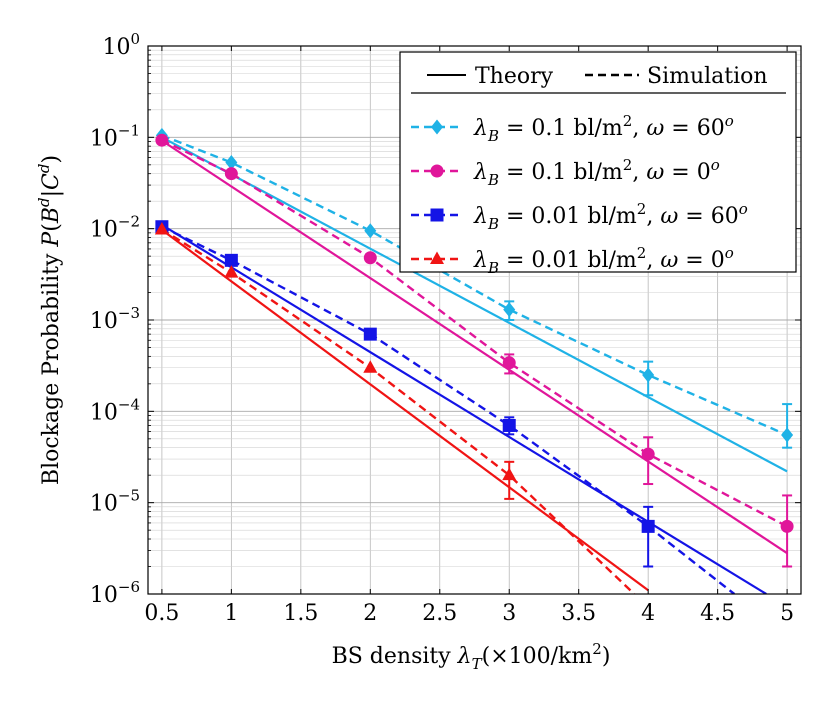 This screenshot has height=705, width=829. What do you see at coordinates (717, 613) in the screenshot?
I see `x-tick-label: 4.5` at bounding box center [717, 613].